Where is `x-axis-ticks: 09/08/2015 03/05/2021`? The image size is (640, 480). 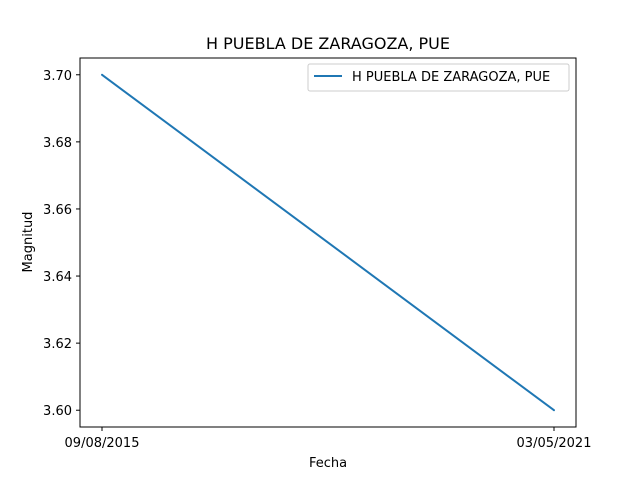 x-axis-ticks: 09/08/2015 03/05/2021 is located at coordinates (328, 439).